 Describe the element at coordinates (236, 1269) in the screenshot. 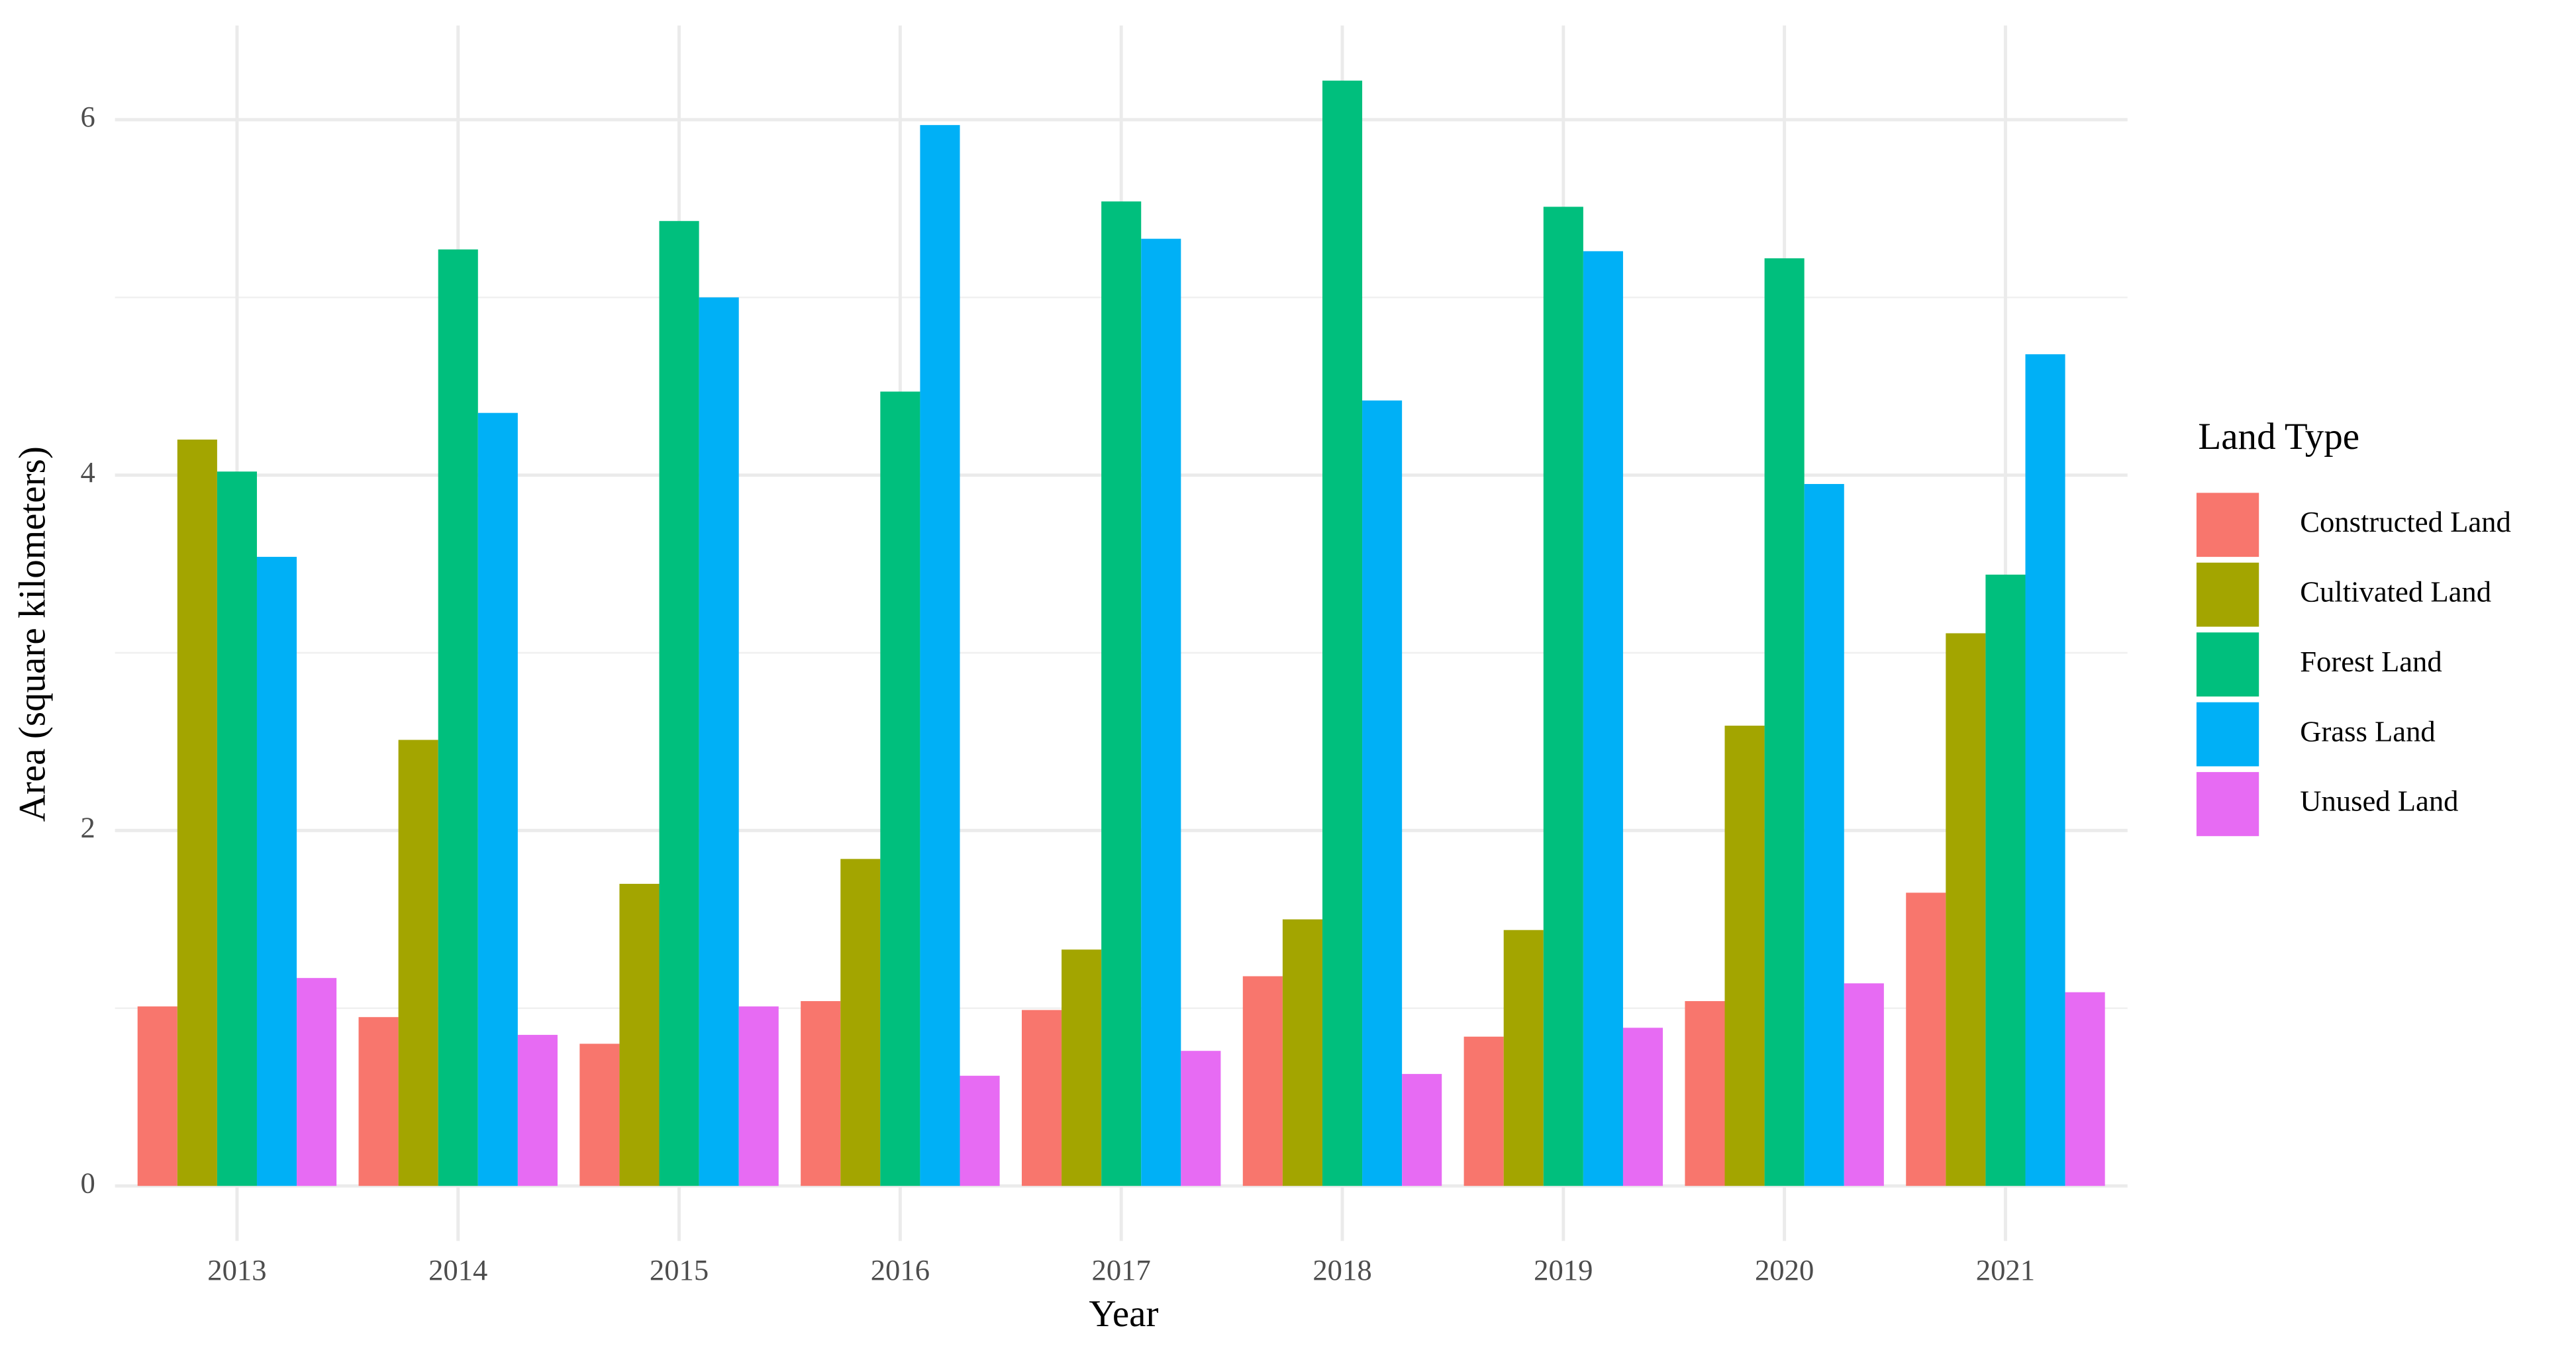

I see `x-tick-label: 2013` at that location.